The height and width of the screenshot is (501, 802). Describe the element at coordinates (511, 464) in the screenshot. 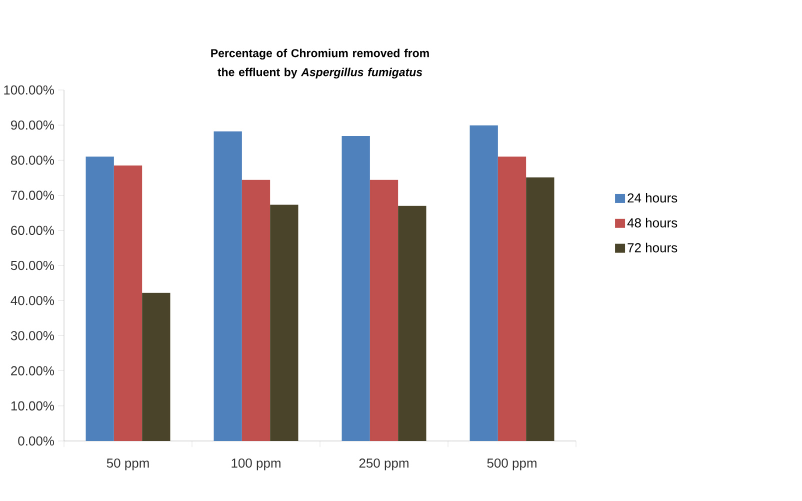

I see `x-tick-label: 500 ppm` at that location.